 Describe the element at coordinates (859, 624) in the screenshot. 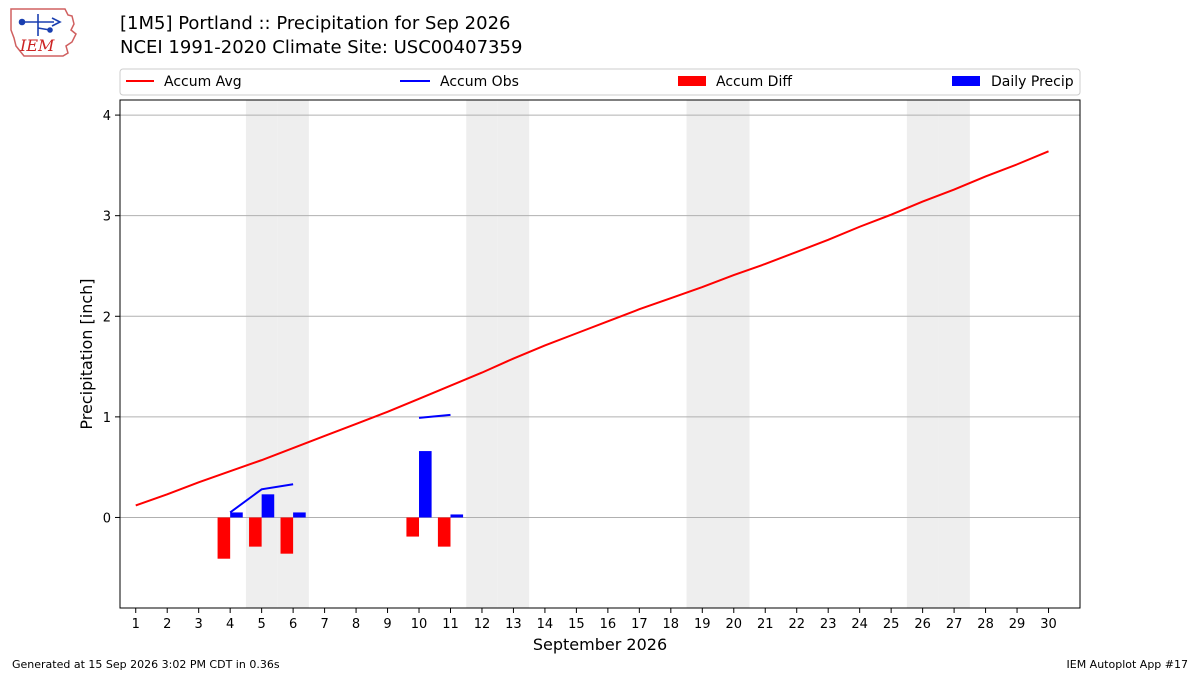

I see `x-tick-label: 24` at that location.